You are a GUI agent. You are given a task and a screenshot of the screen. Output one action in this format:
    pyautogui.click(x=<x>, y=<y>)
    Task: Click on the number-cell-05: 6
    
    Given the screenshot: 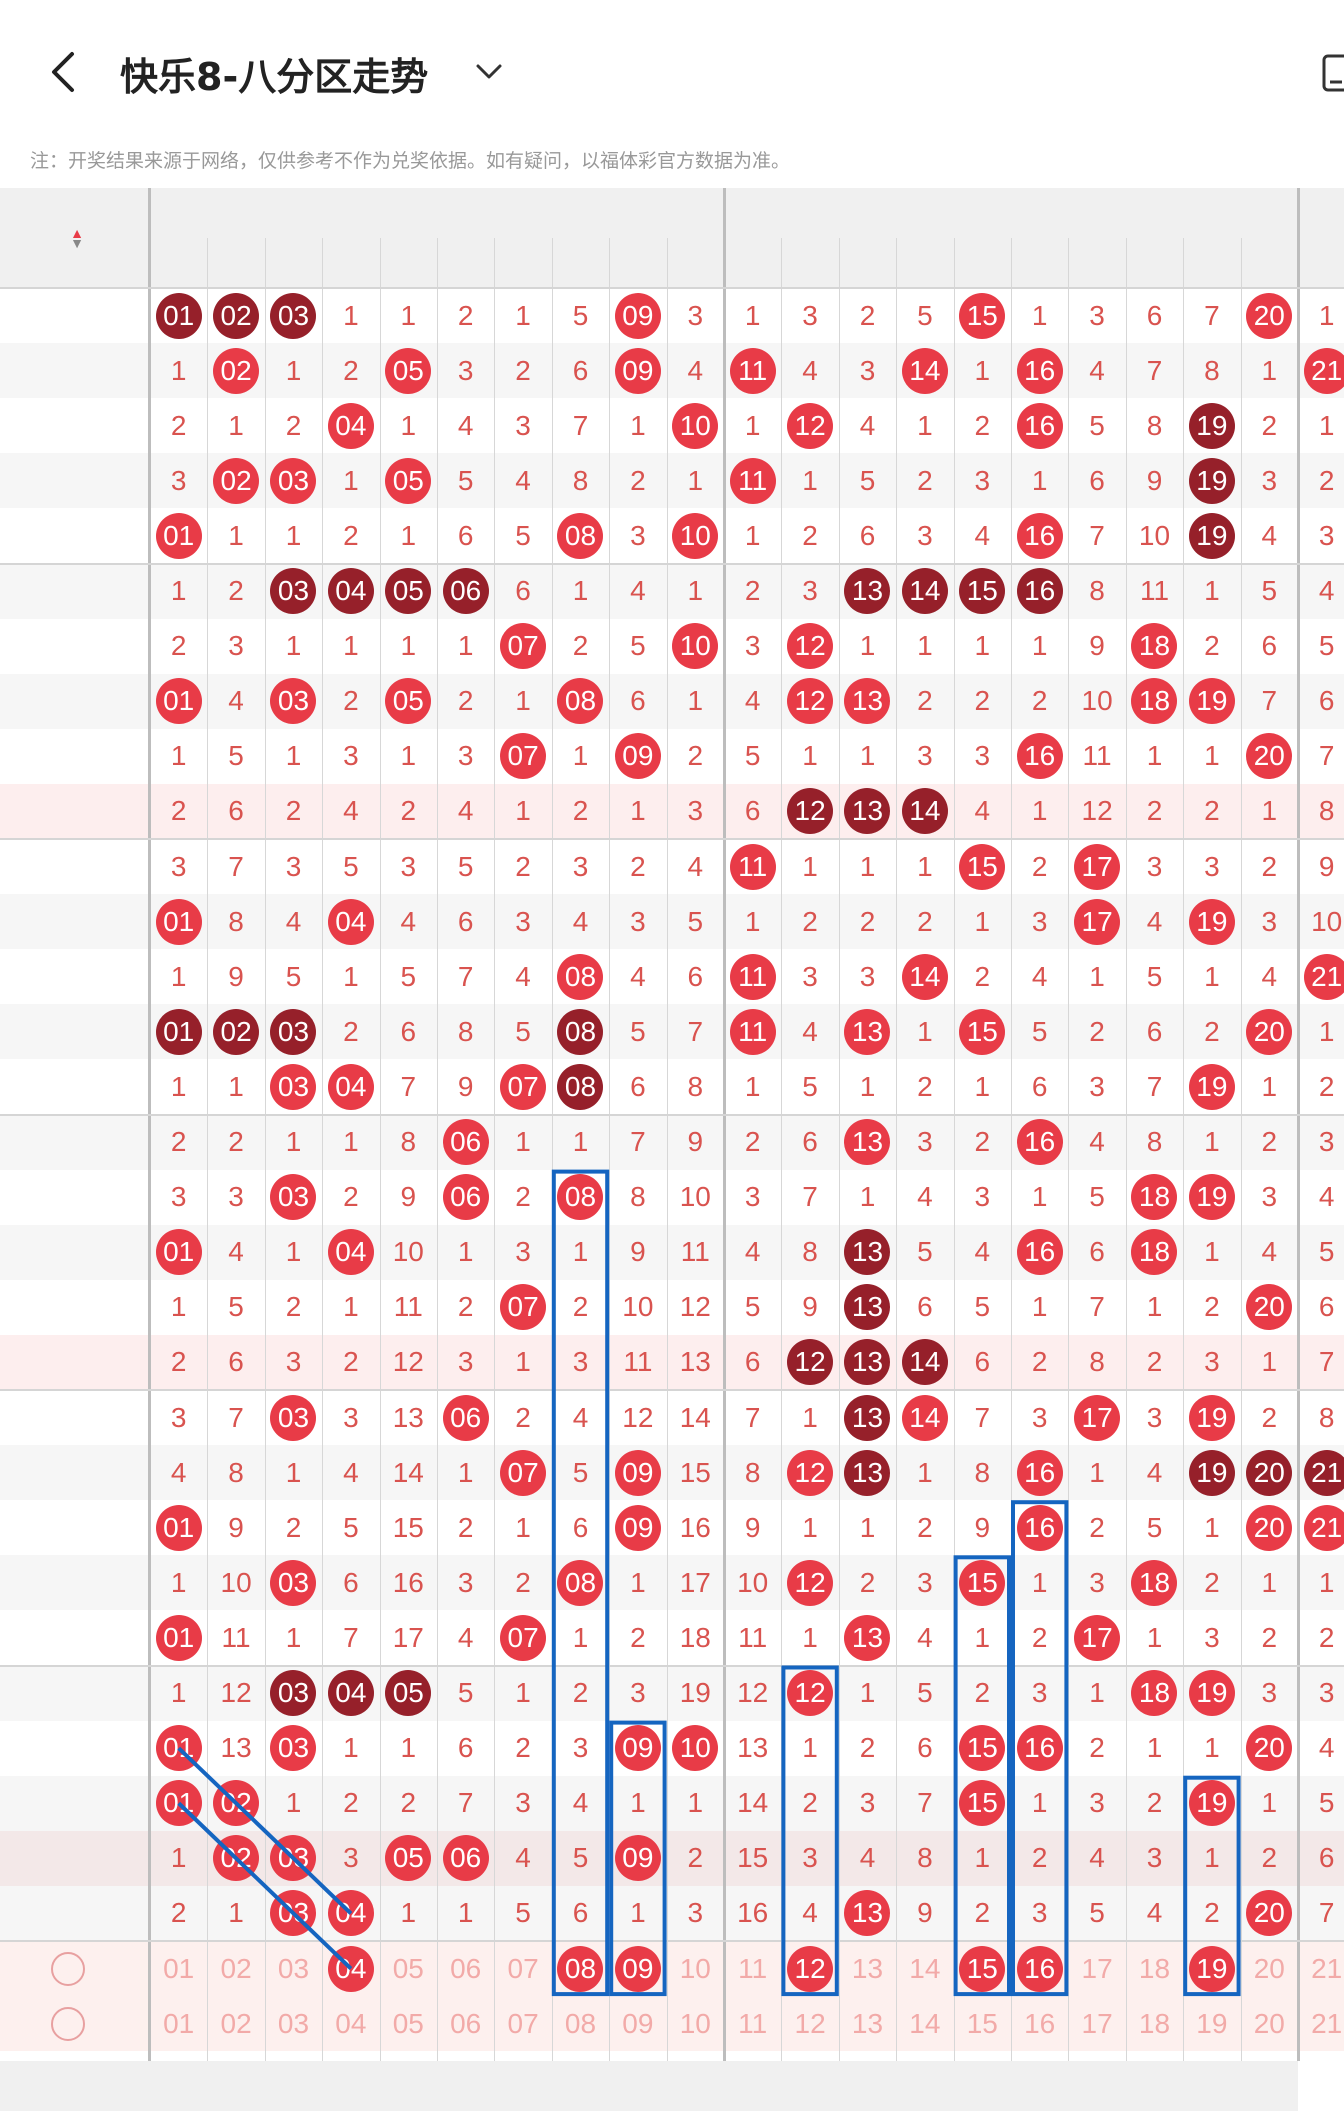 What is the action you would take?
    pyautogui.click(x=408, y=1031)
    